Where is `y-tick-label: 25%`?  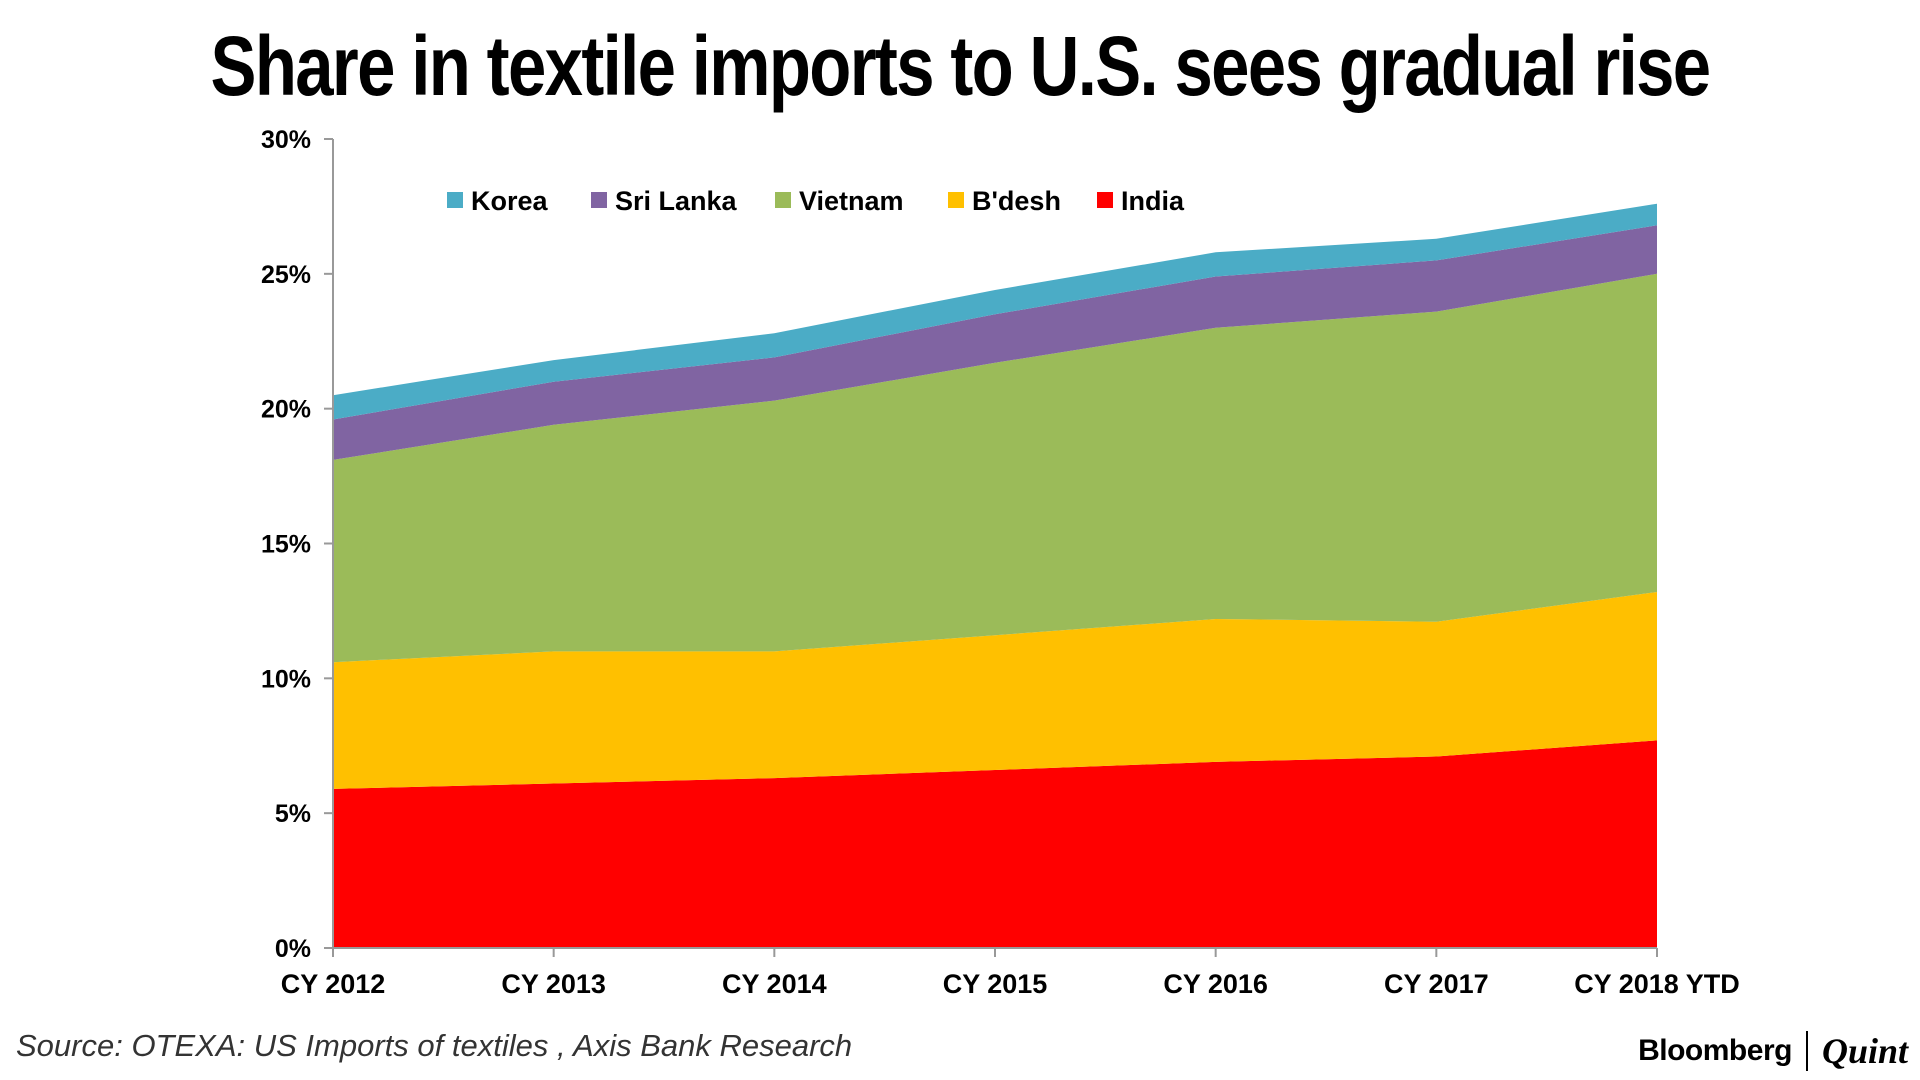
y-tick-label: 25% is located at coordinates (286, 275).